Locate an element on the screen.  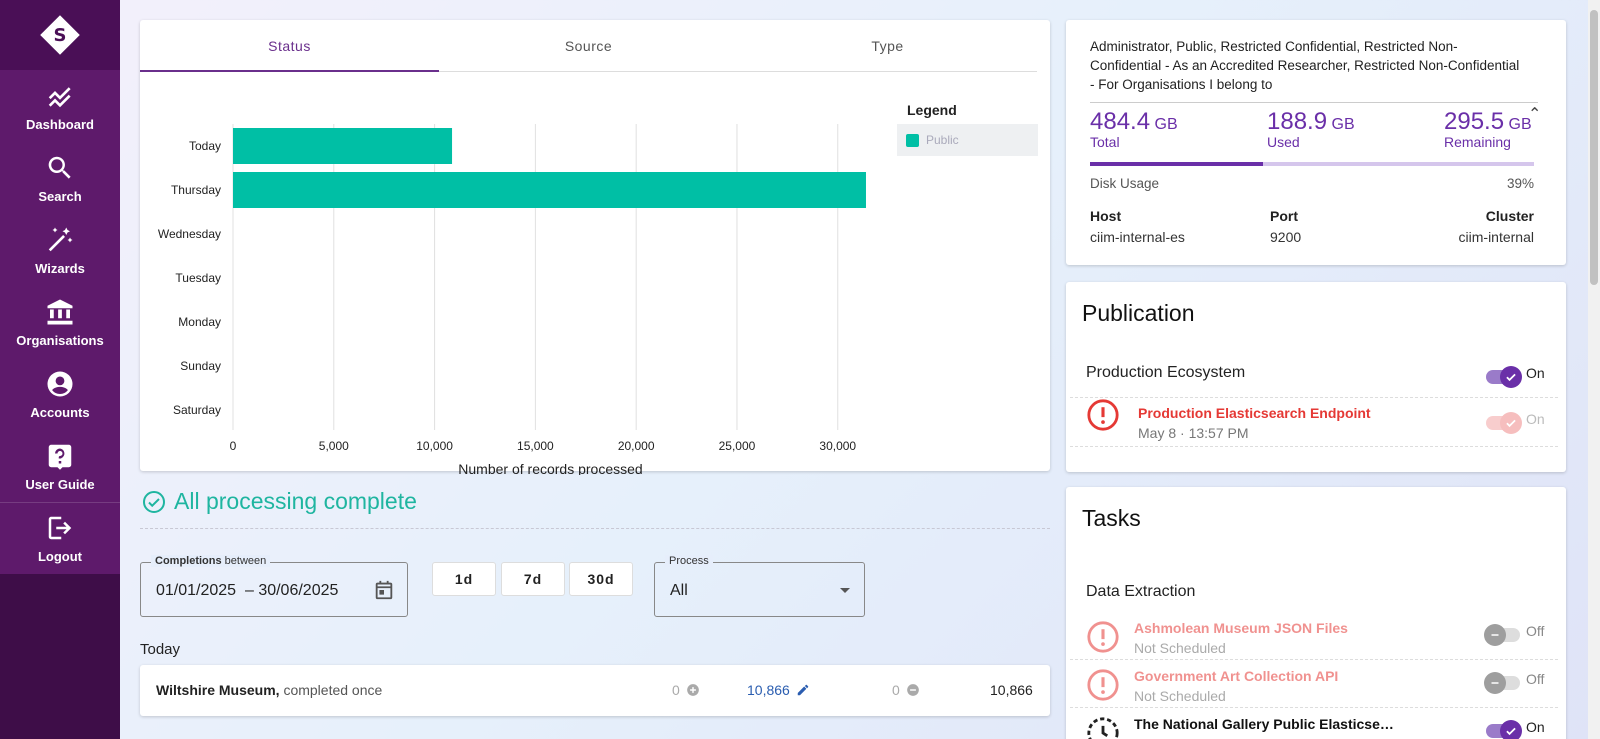
chevron-up-icon: ⌃ is located at coordinates (1535, 114).